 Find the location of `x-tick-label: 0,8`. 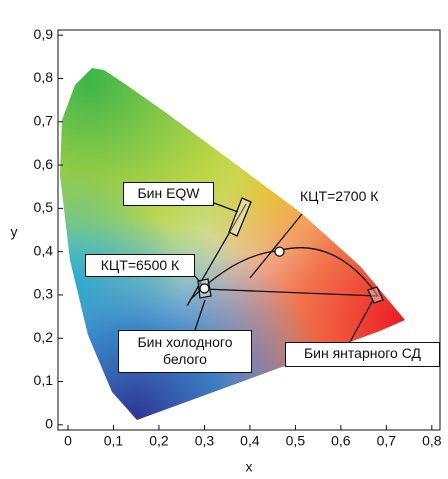

x-tick-label: 0,8 is located at coordinates (432, 441).